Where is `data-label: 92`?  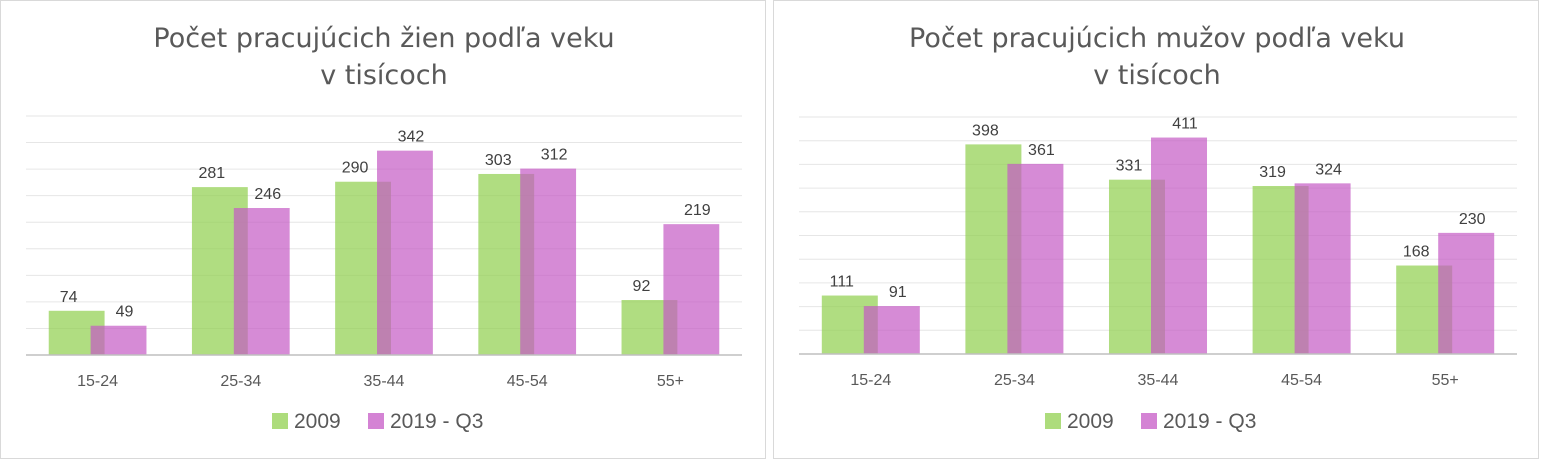
data-label: 92 is located at coordinates (642, 286).